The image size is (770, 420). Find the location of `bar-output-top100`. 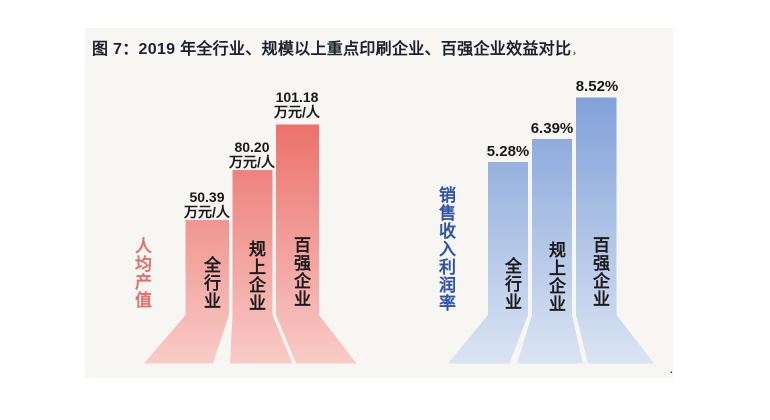

bar-output-top100 is located at coordinates (316, 244).